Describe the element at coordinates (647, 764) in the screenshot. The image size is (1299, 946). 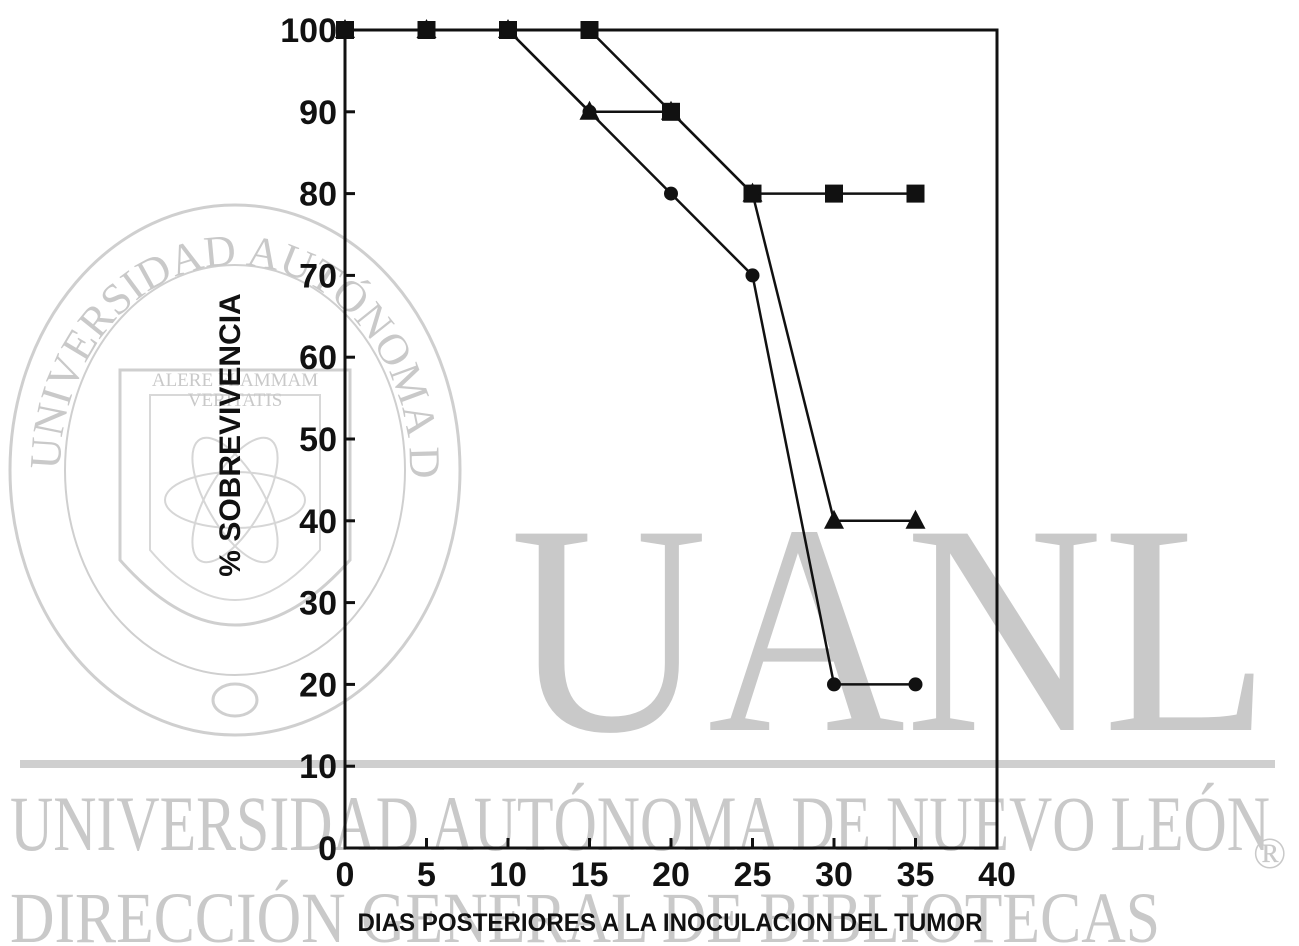
I see `watermark-divider` at that location.